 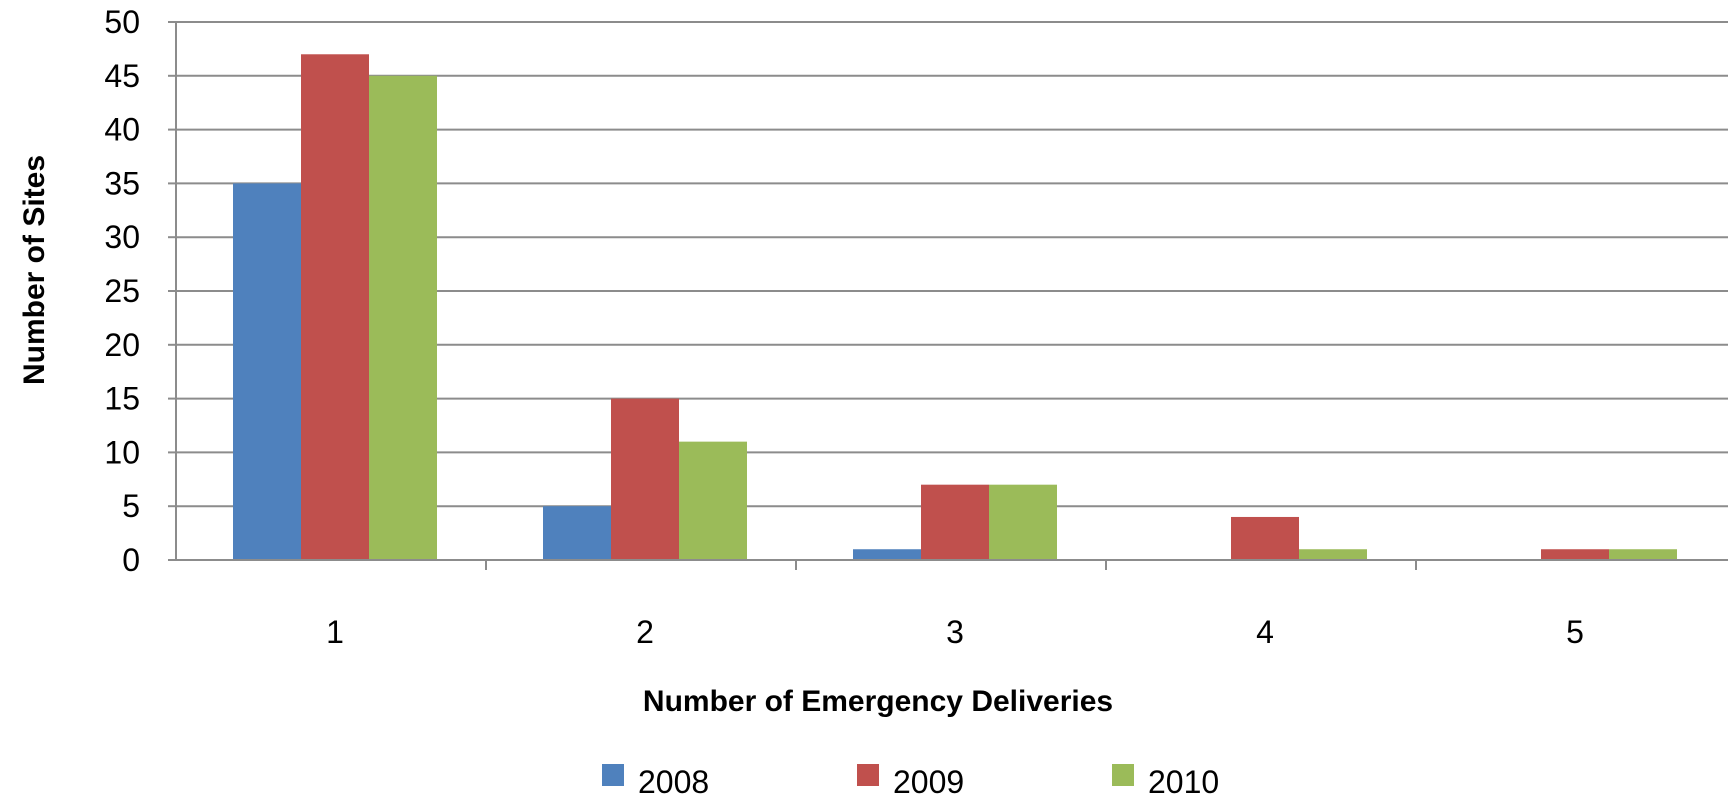 I want to click on y-axis-ticks: 0 5 10 15 20 25 30 35 40 45 50, so click(x=140, y=291).